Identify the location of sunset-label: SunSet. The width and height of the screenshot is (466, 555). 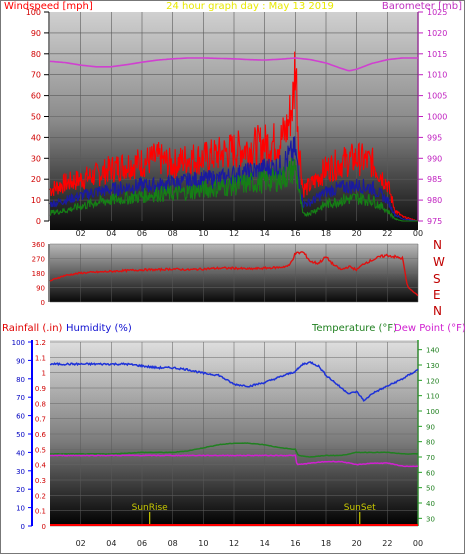
(360, 508).